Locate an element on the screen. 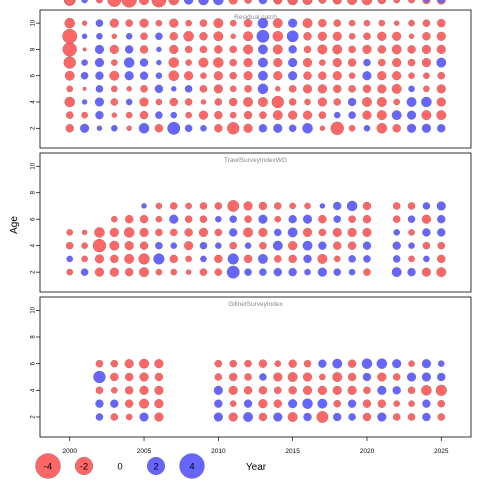  y-tick-label: 2 is located at coordinates (34, 128).